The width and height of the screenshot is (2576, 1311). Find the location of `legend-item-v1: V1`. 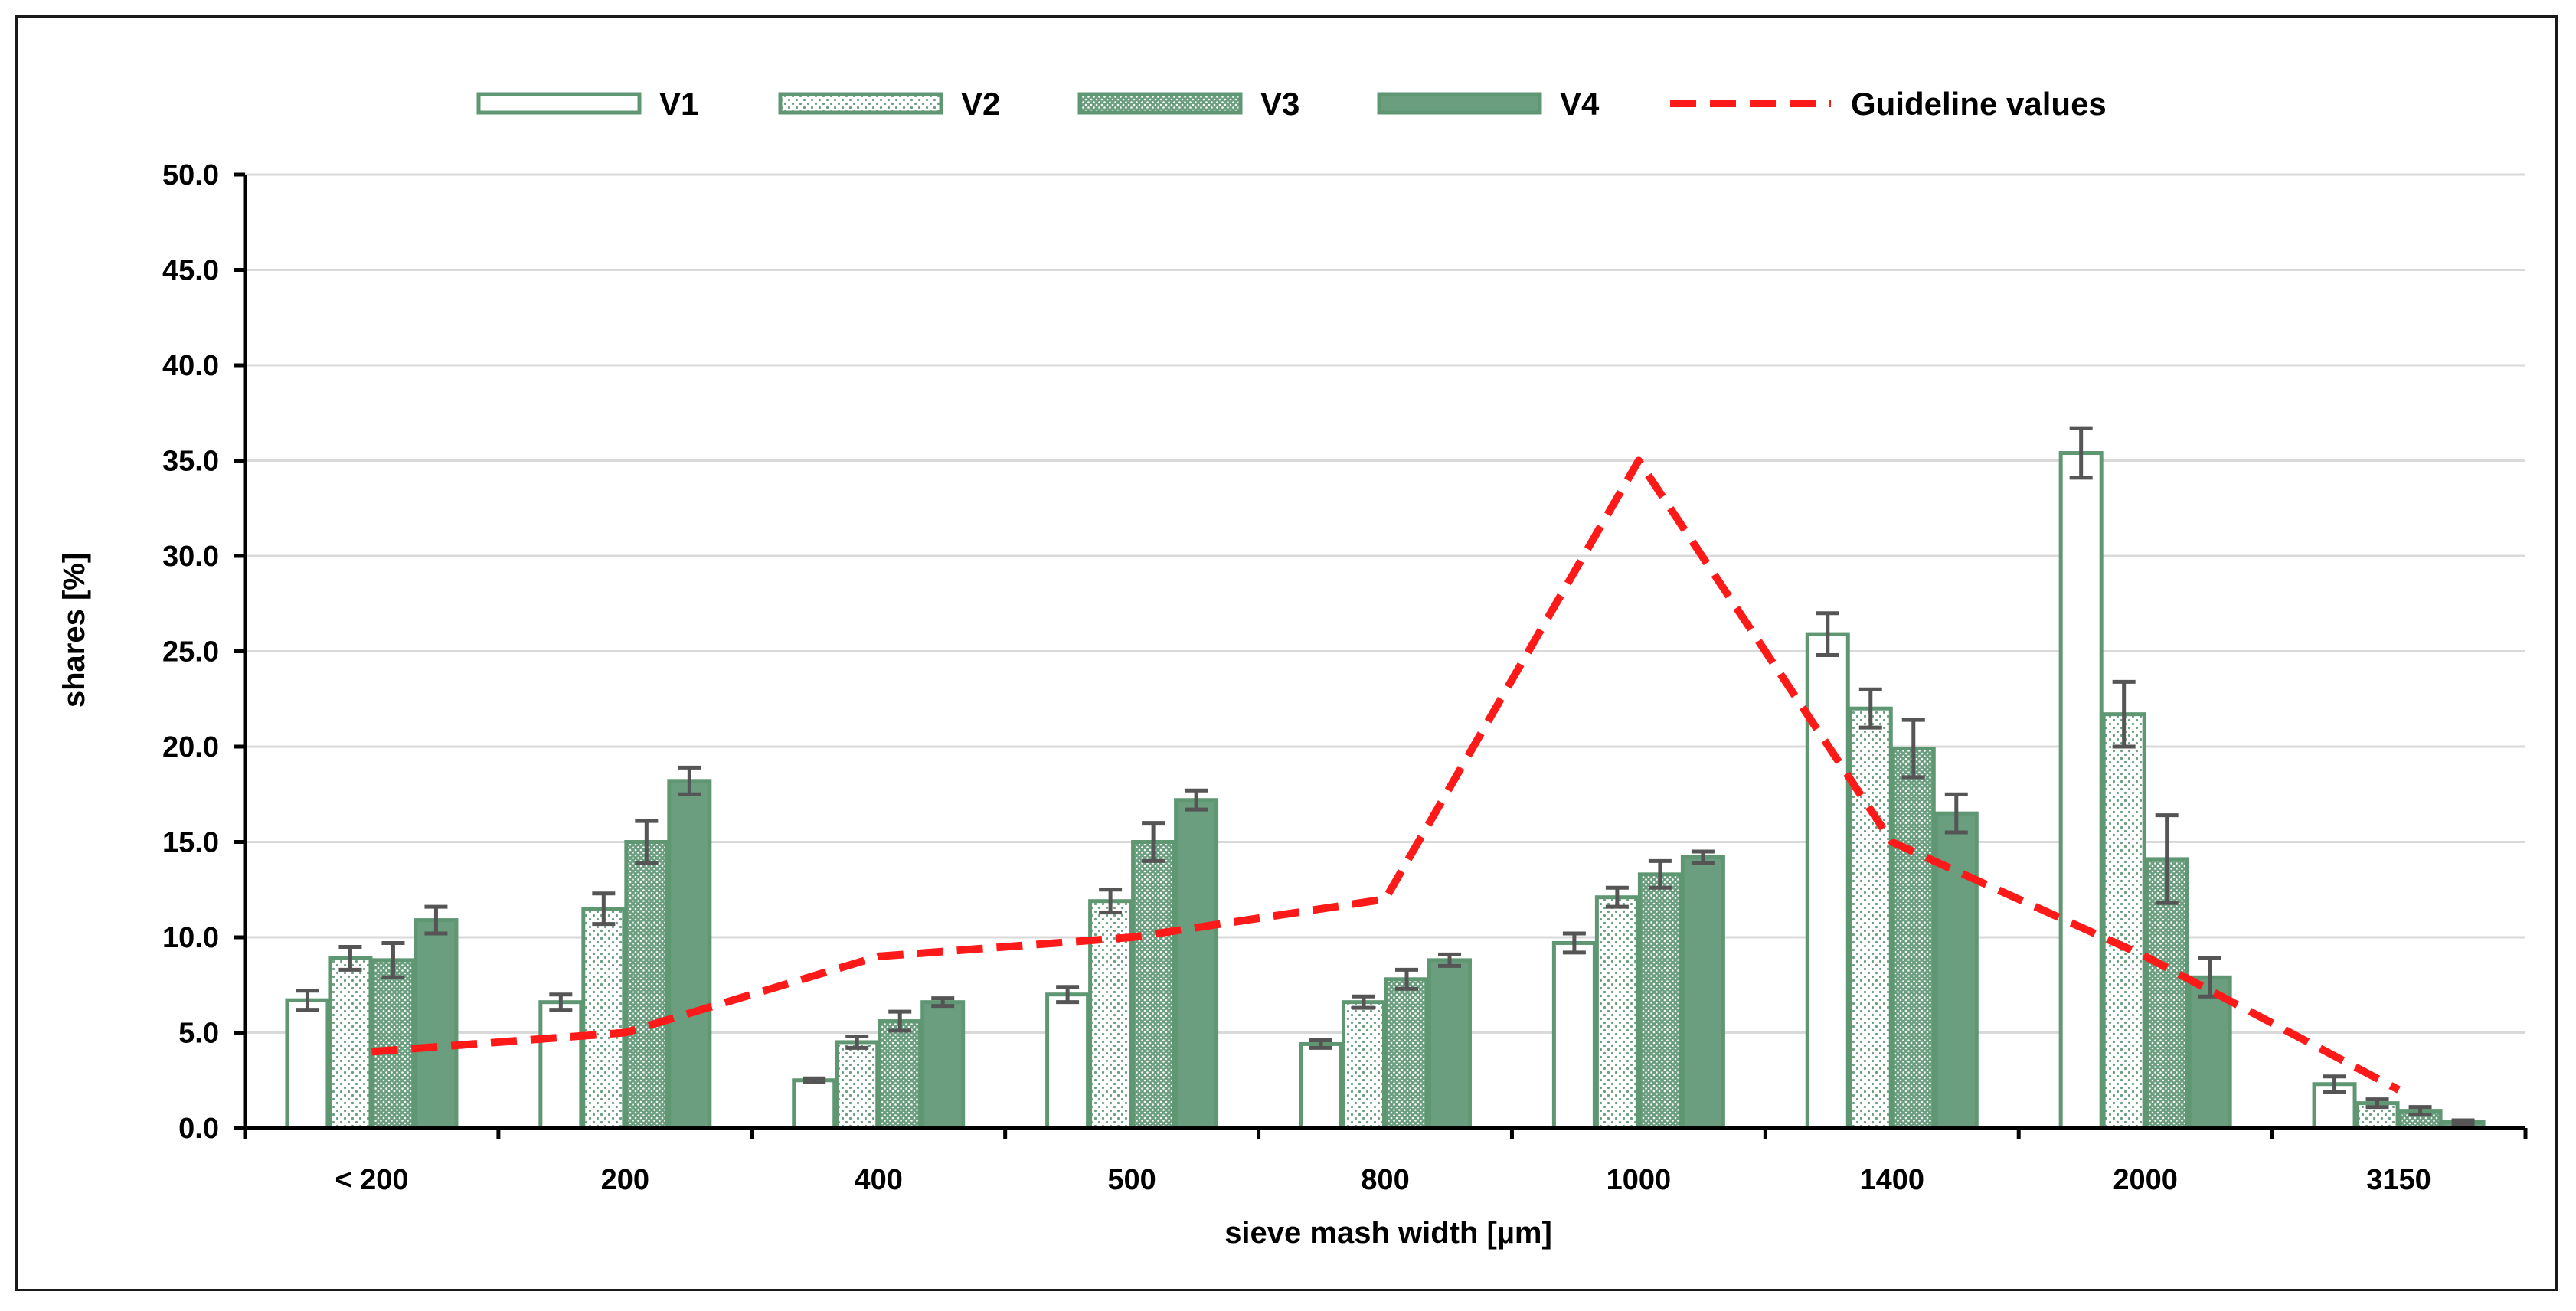

legend-item-v1: V1 is located at coordinates (587, 104).